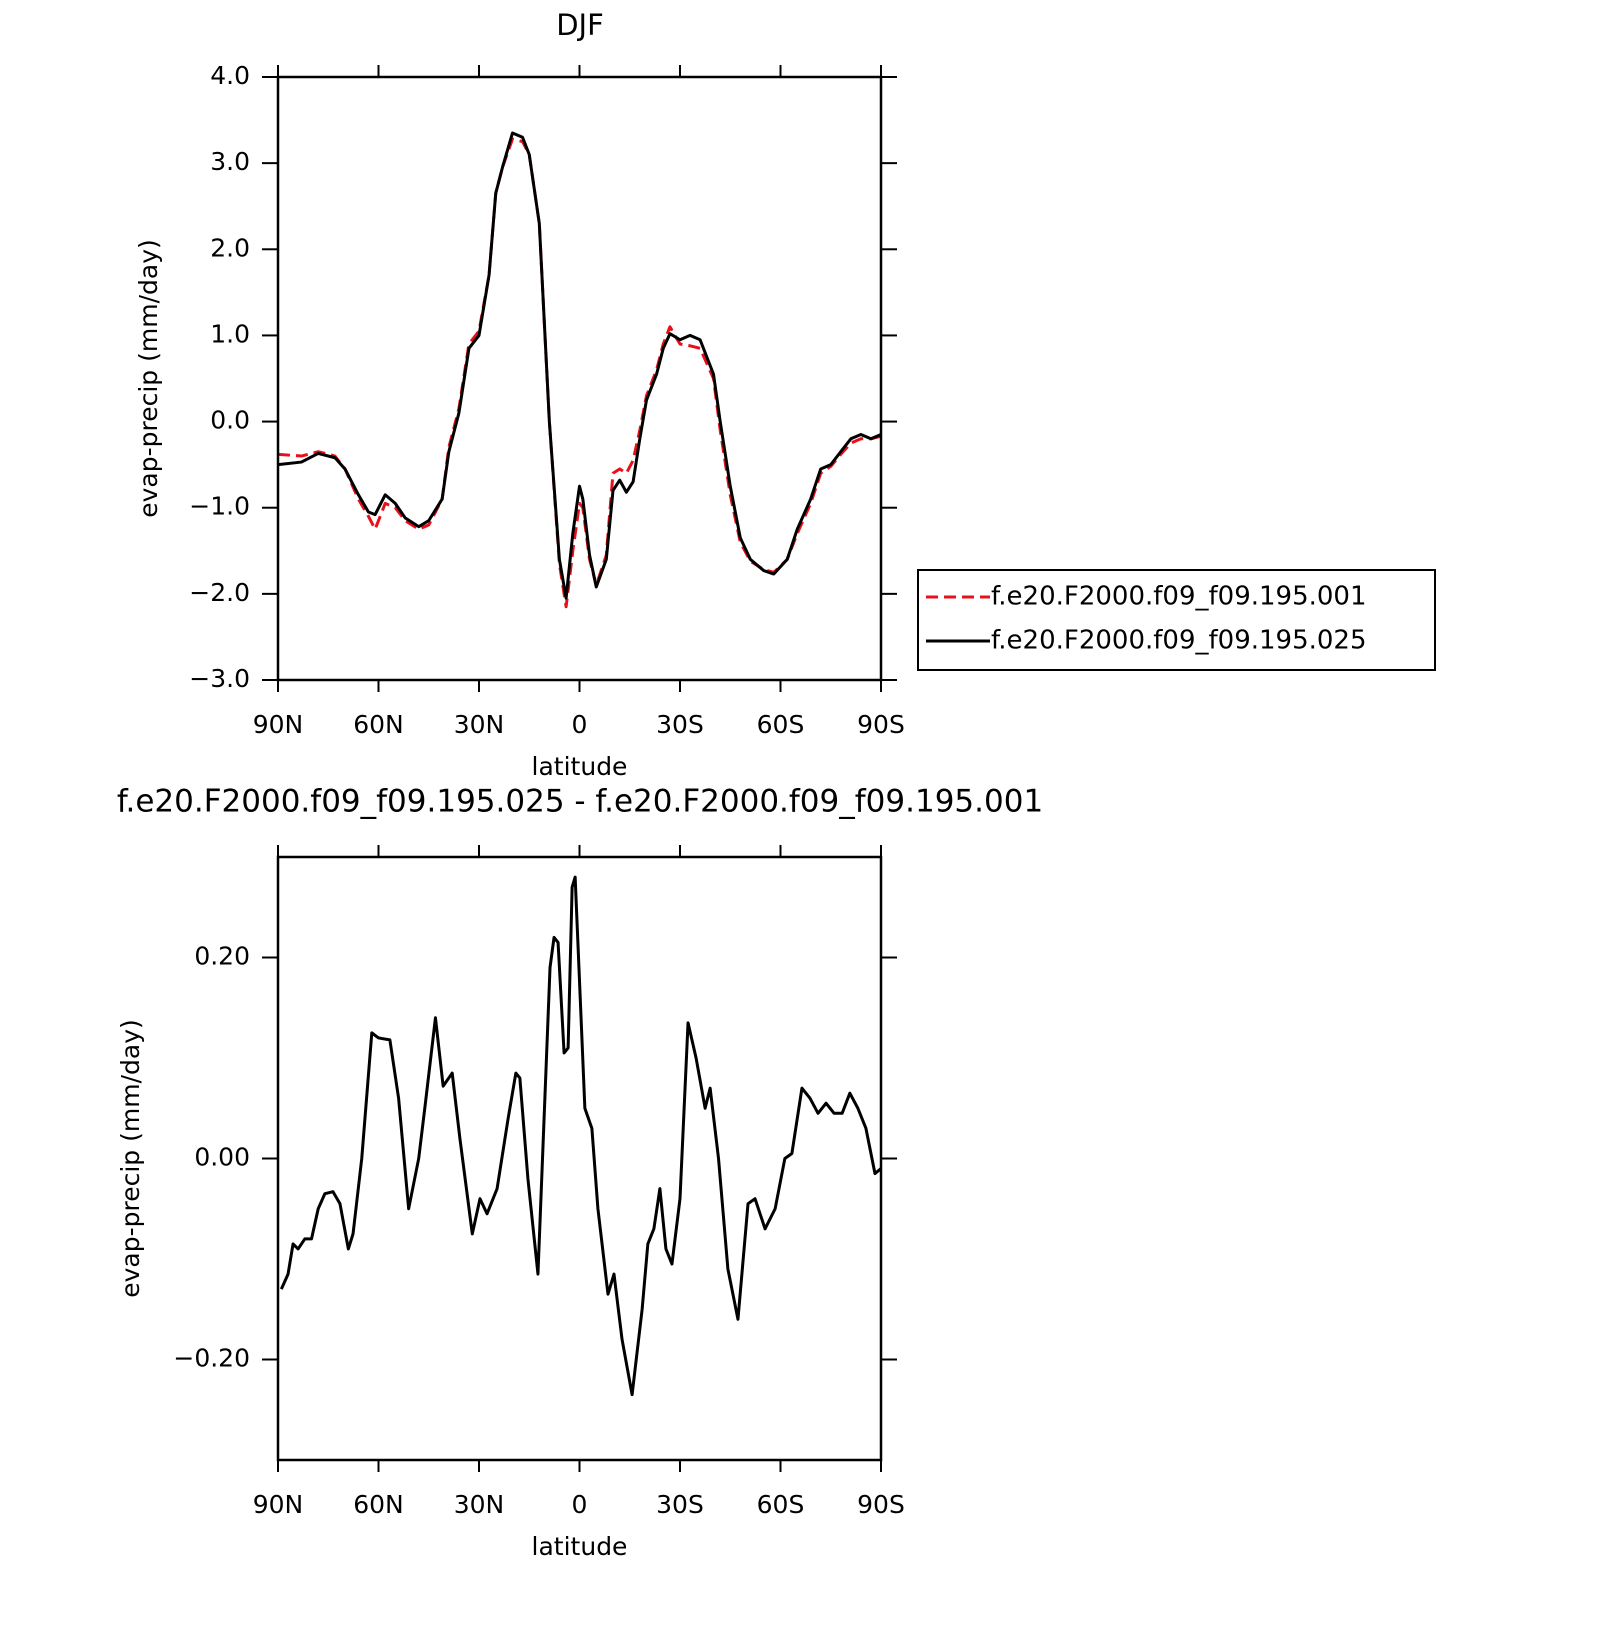  What do you see at coordinates (222, 1157) in the screenshot?
I see `y-tick-label: 0.00` at bounding box center [222, 1157].